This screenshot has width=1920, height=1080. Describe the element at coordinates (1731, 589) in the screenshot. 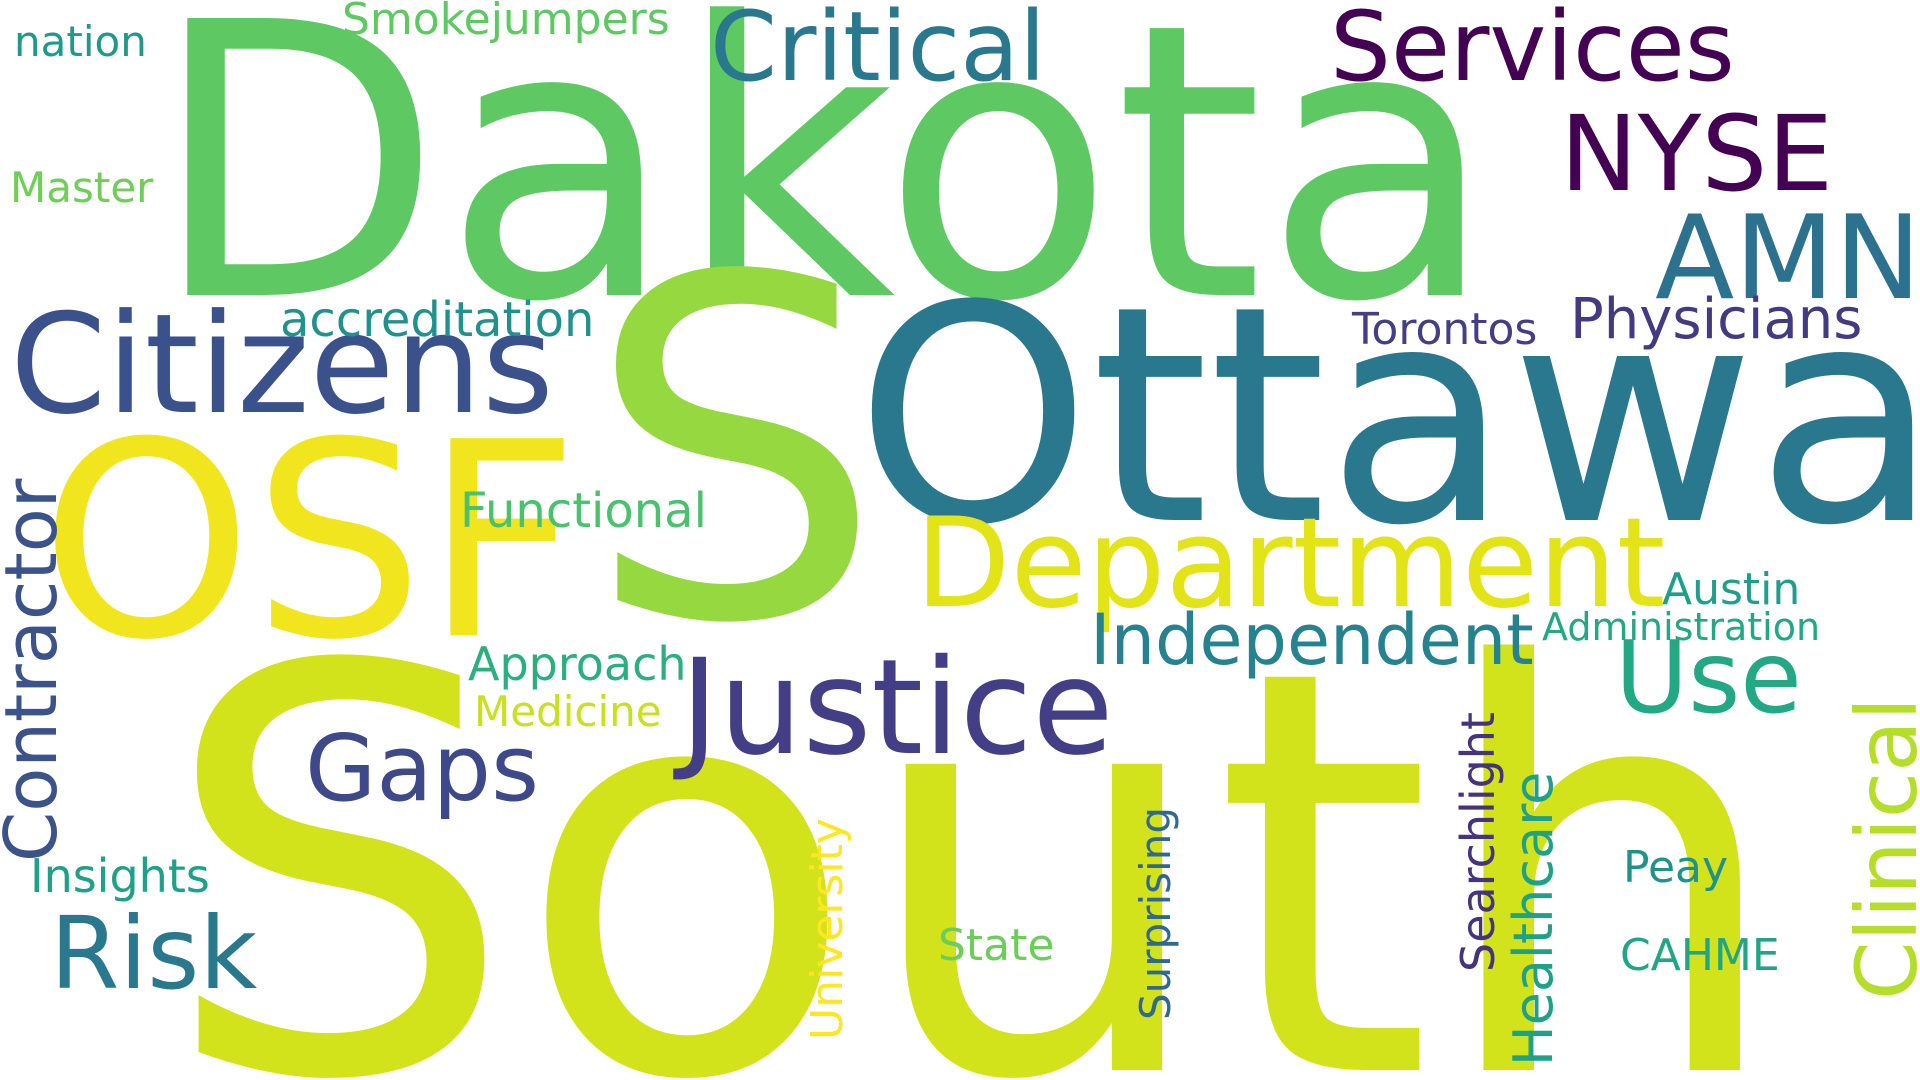

I see `word-austin: Austin` at that location.